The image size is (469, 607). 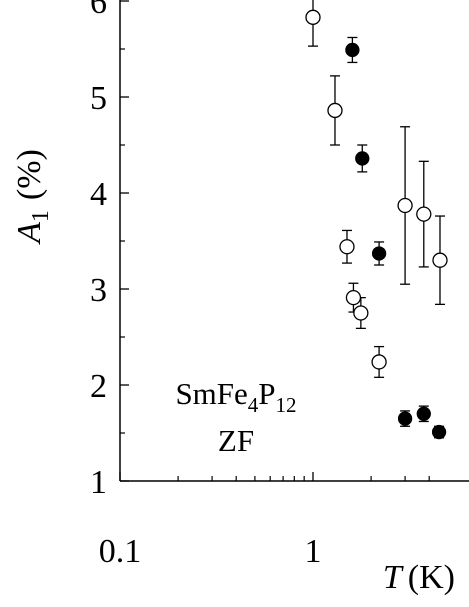 What do you see at coordinates (120, 551) in the screenshot?
I see `x-tick-label: 0.1` at bounding box center [120, 551].